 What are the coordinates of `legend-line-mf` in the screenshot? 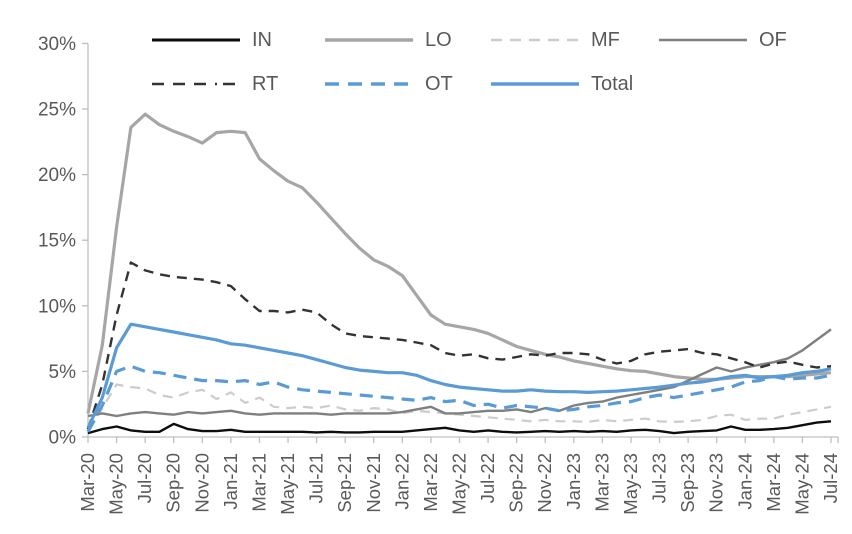 It's located at (535, 40).